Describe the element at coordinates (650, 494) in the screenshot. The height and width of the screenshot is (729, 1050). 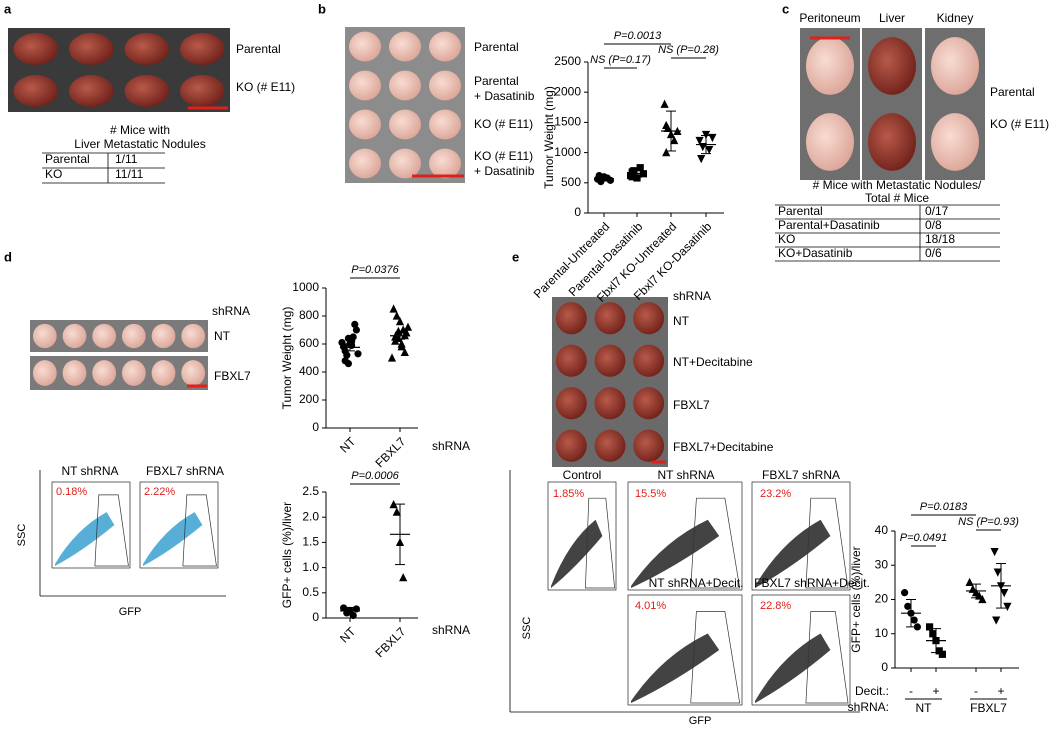
I see `flow-percent: 15.5%` at that location.